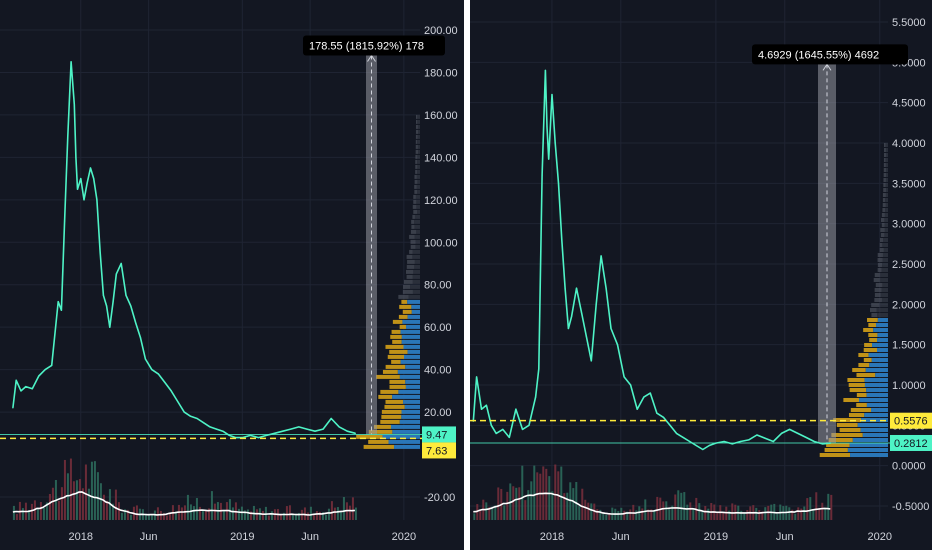  Describe the element at coordinates (438, 286) in the screenshot. I see `y-tick-label: 80.00` at that location.